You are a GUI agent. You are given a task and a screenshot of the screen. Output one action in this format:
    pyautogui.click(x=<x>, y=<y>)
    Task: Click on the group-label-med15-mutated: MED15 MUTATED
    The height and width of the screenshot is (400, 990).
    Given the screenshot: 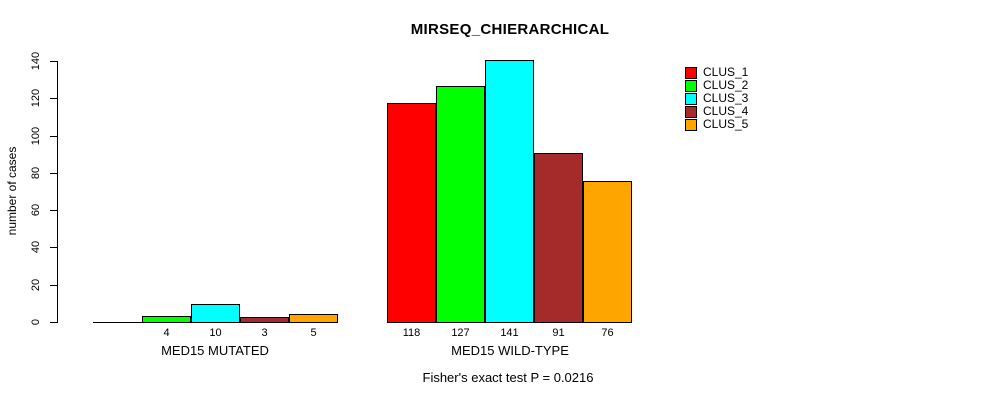 What is the action you would take?
    pyautogui.click(x=215, y=350)
    